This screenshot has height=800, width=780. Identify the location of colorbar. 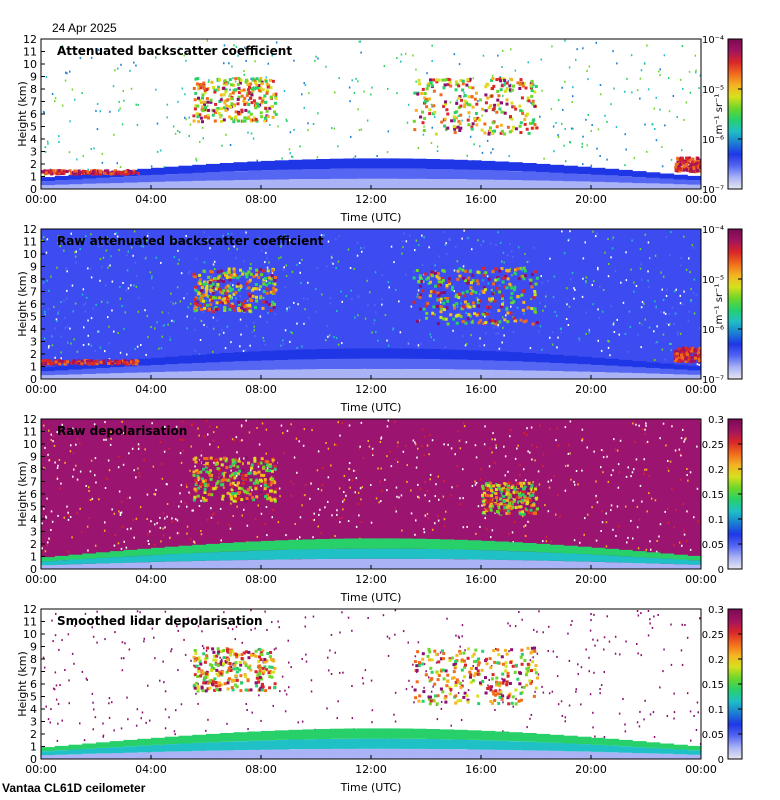
(735, 114).